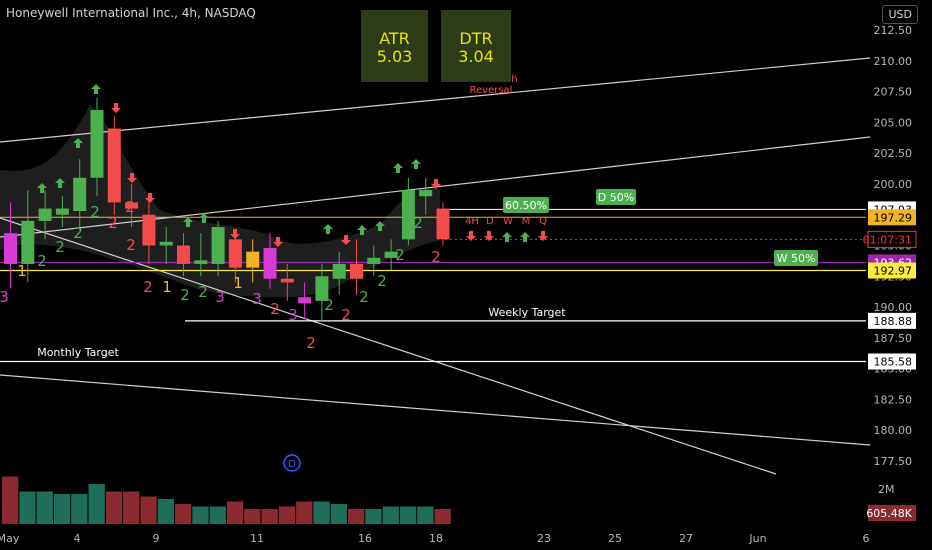  Describe the element at coordinates (435, 100) in the screenshot. I see `trend-line-upper` at that location.